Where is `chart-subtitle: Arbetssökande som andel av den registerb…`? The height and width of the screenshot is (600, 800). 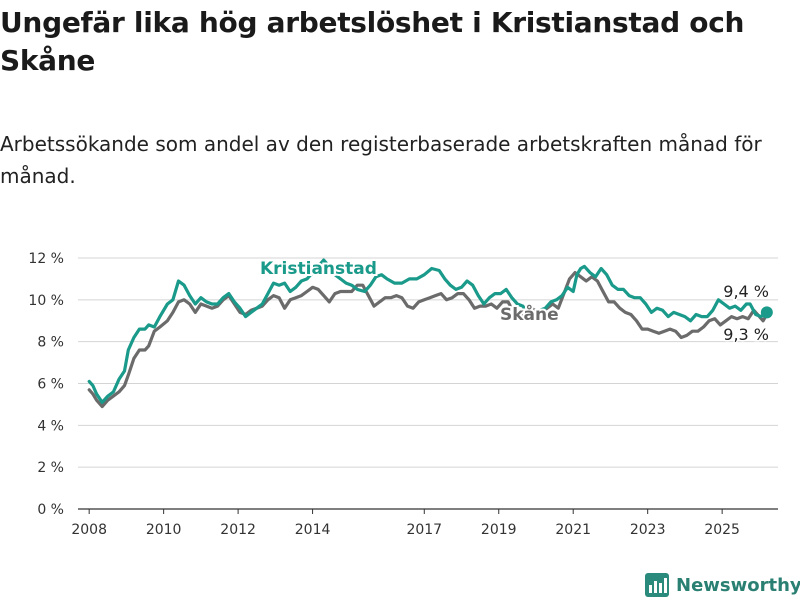
chart-subtitle: Arbetssökande som andel av den registerb… is located at coordinates (381, 160).